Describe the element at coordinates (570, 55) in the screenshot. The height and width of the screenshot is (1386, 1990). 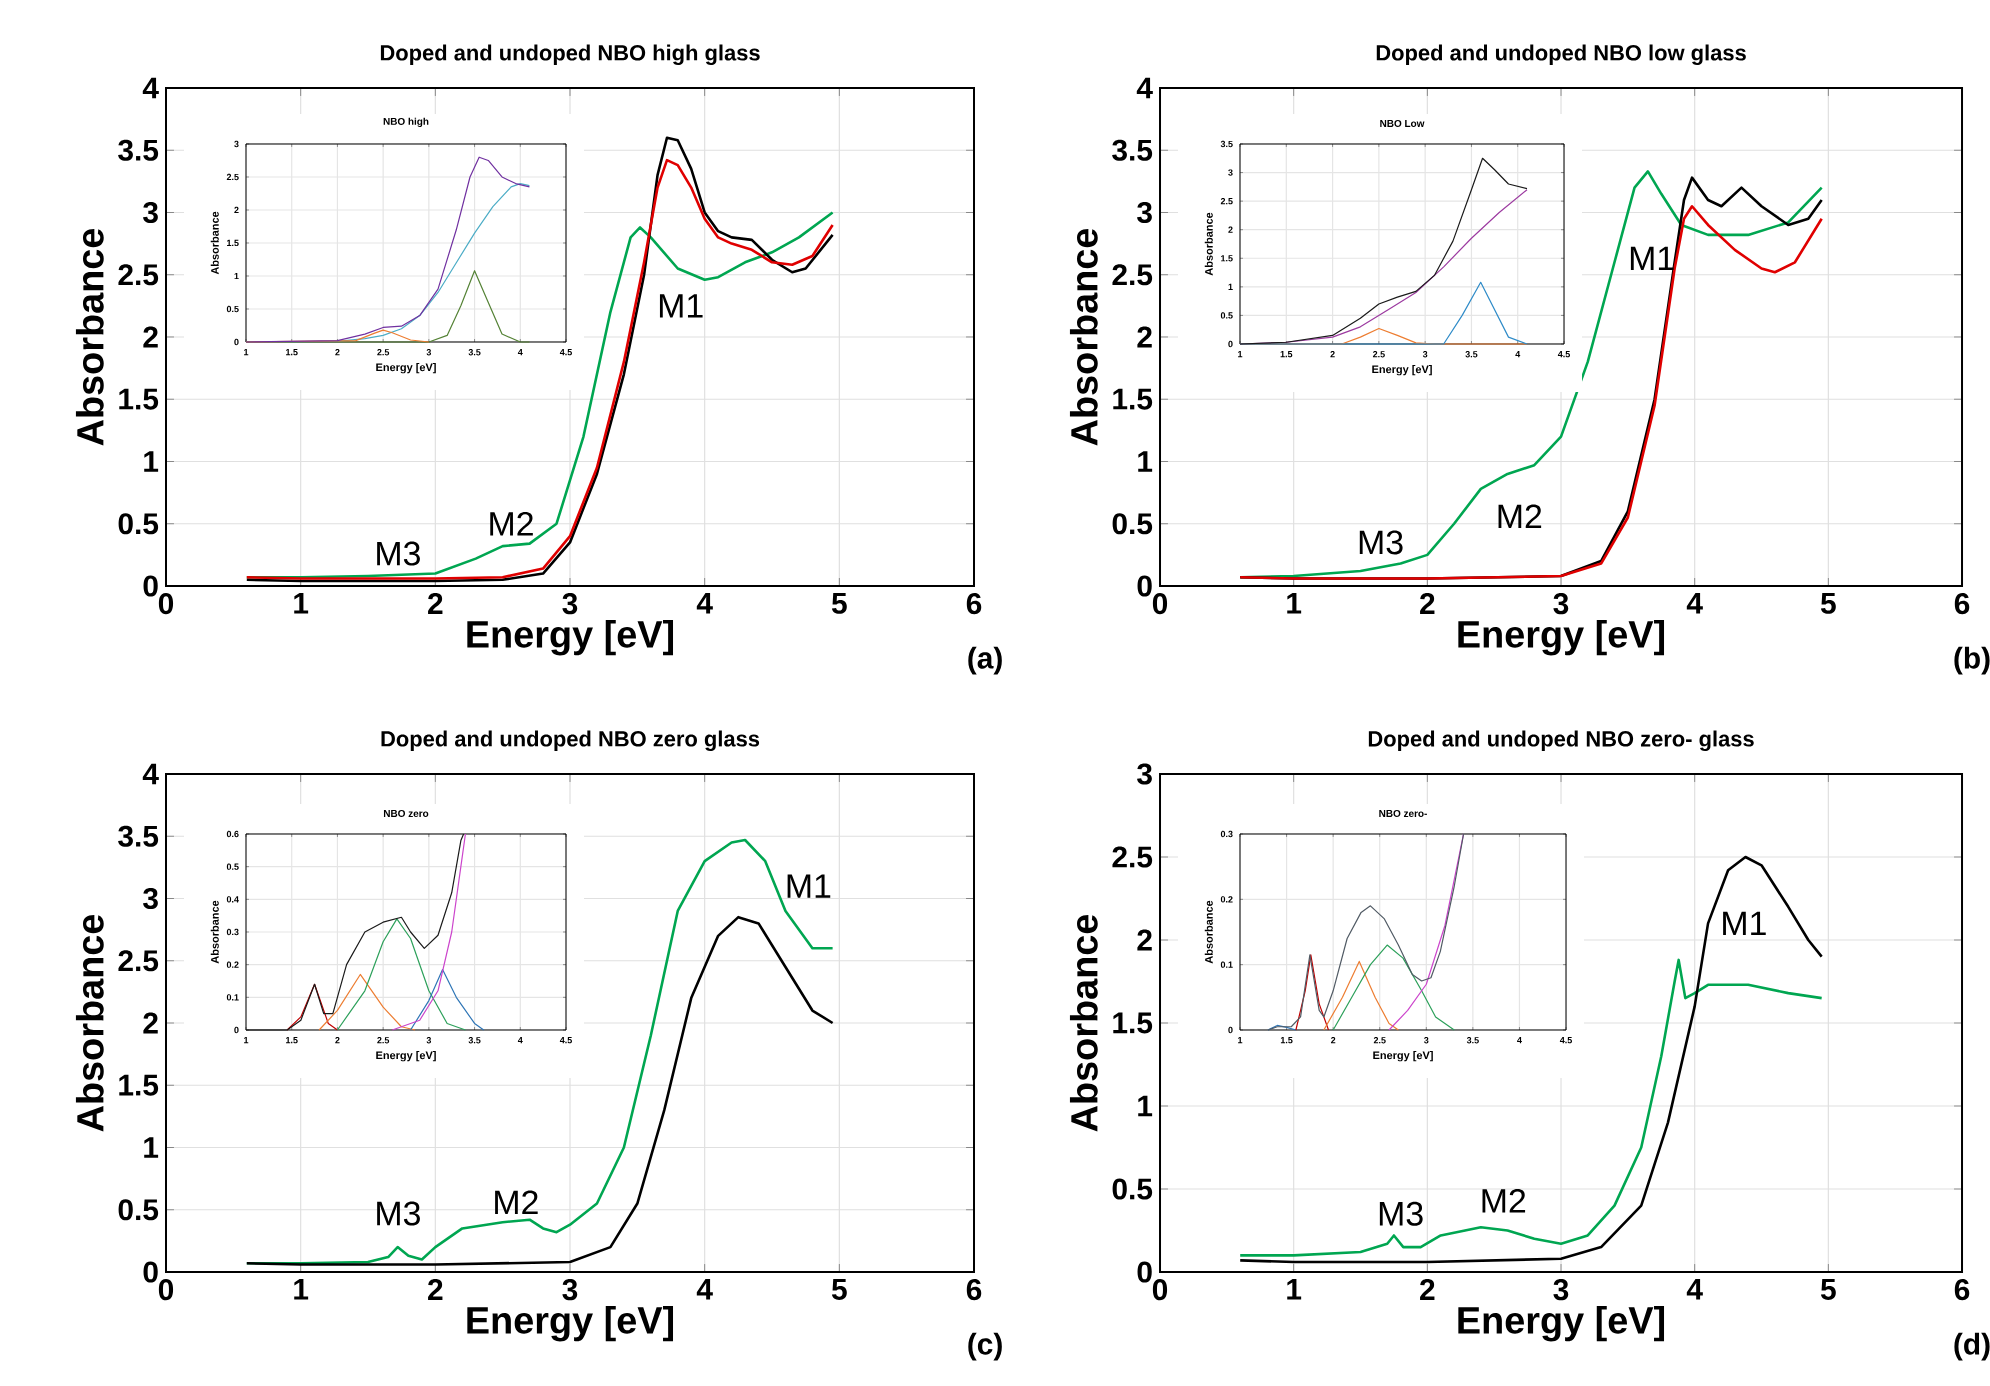
I see `chart-title: Doped and undoped NBO high glass` at that location.